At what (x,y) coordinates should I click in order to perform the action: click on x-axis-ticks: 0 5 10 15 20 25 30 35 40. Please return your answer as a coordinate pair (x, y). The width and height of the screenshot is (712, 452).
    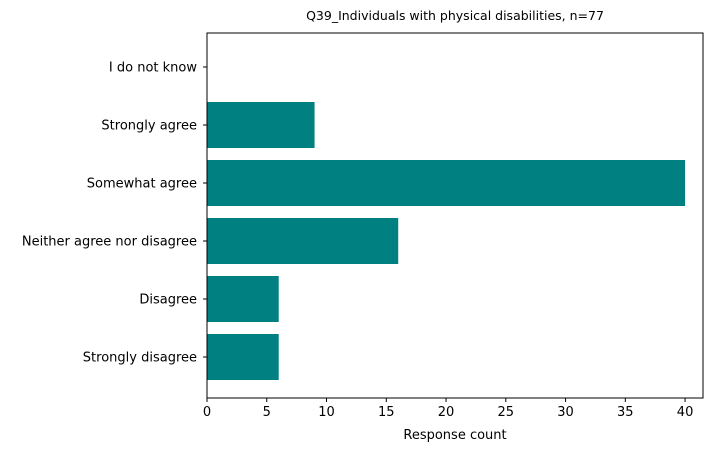
    Looking at the image, I should click on (448, 409).